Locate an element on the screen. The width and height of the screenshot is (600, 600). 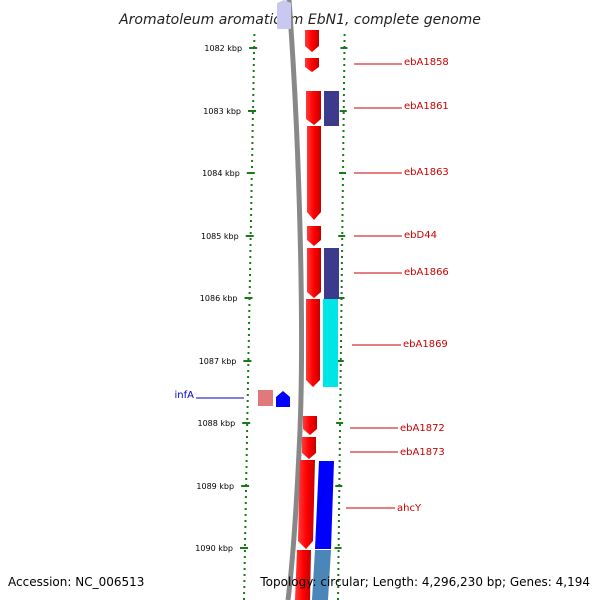
gene-label-infA: infA is located at coordinates (185, 395).